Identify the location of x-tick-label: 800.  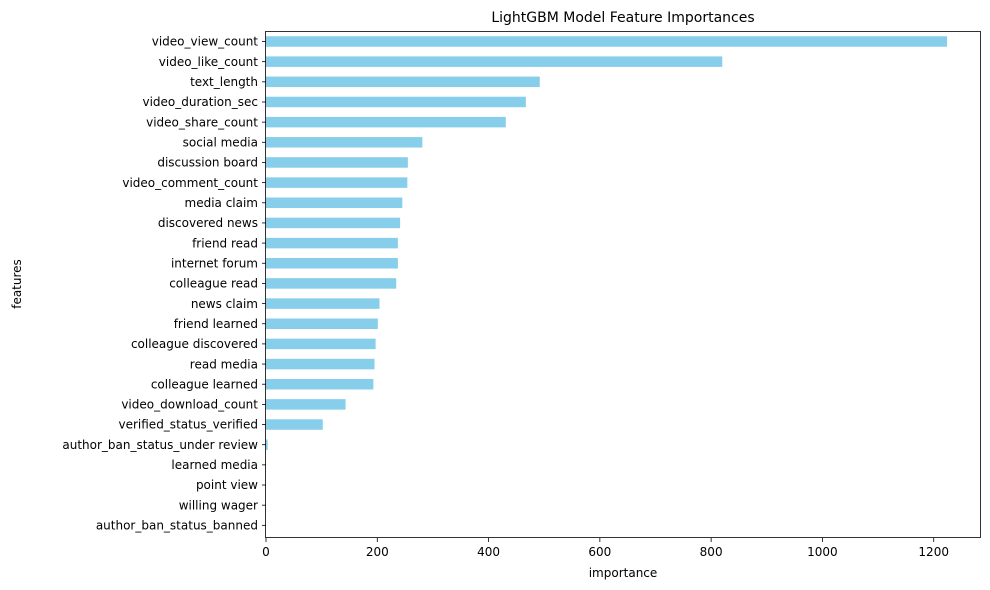
(711, 552).